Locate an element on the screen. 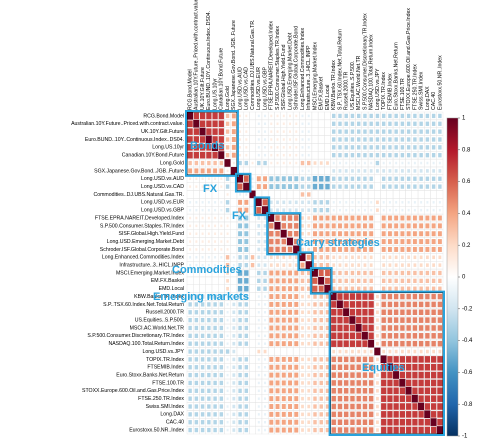 The image size is (480, 441). column-label: Long.DAX is located at coordinates (428, 98).